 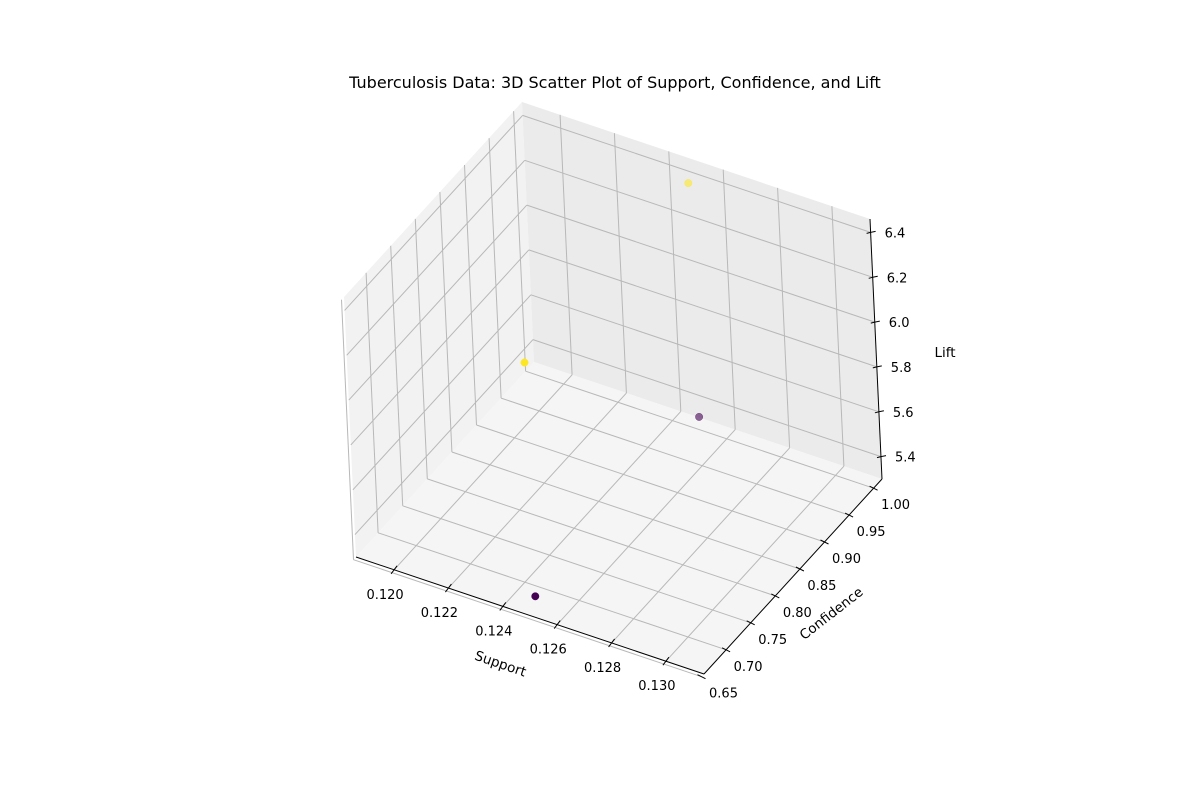 What do you see at coordinates (821, 586) in the screenshot?
I see `y-tick-label: 0.85` at bounding box center [821, 586].